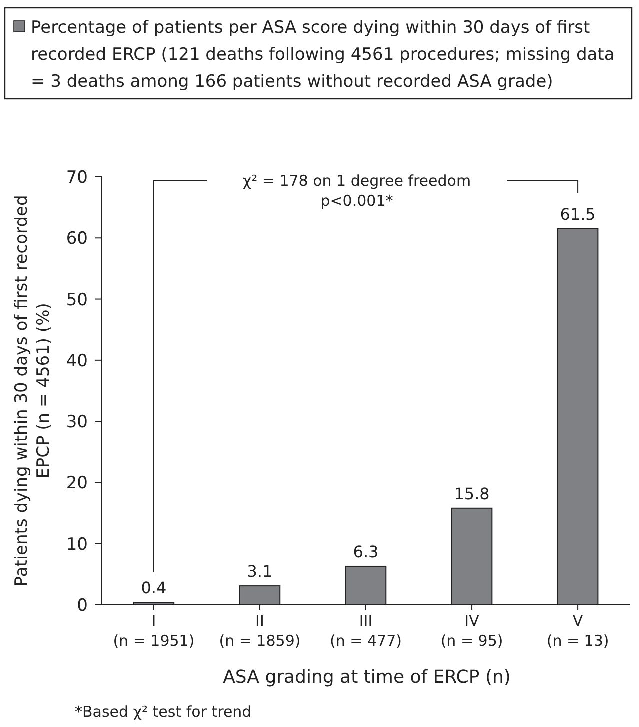 The image size is (639, 727). I want to click on annotation: p<0.001*, so click(357, 201).